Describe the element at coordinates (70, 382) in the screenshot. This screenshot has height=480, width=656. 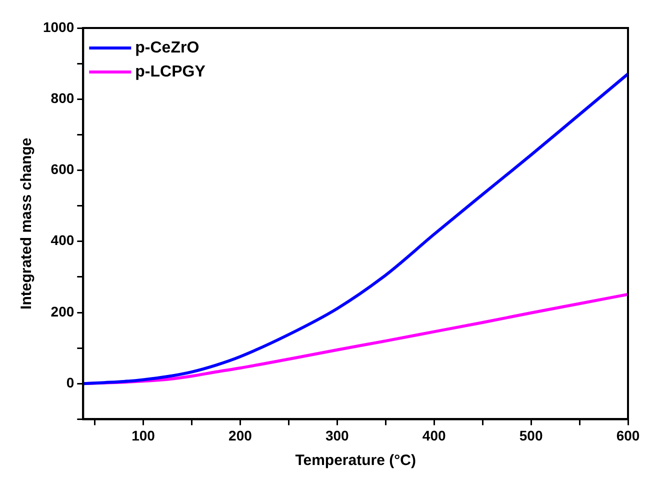
I see `y-tick-label: 0` at that location.